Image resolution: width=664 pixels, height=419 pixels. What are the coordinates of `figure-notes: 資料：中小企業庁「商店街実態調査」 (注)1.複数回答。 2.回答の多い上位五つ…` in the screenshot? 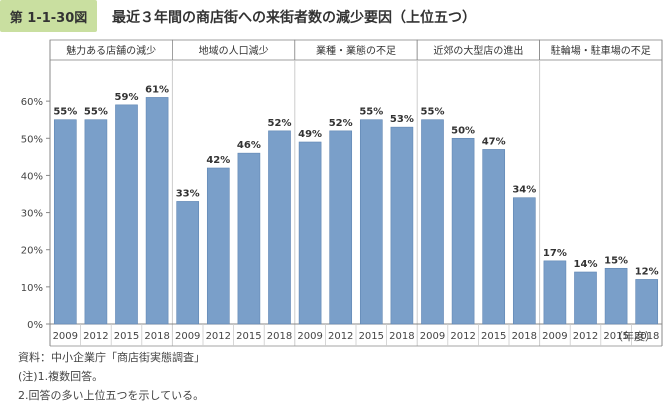 It's located at (111, 376).